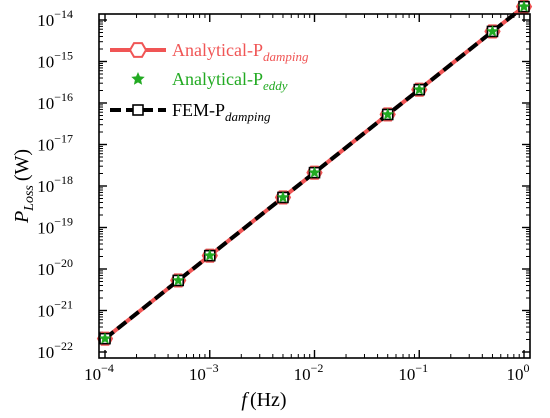 The image size is (550, 418). Describe the element at coordinates (24, 186) in the screenshot. I see `y-axis-title: PLoss(W)` at that location.